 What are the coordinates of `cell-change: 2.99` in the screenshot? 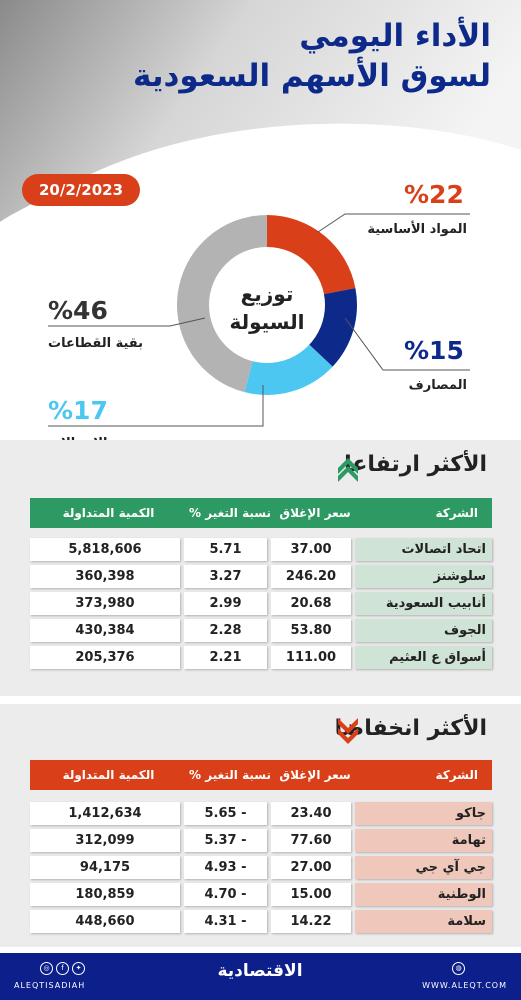 It's located at (225, 603).